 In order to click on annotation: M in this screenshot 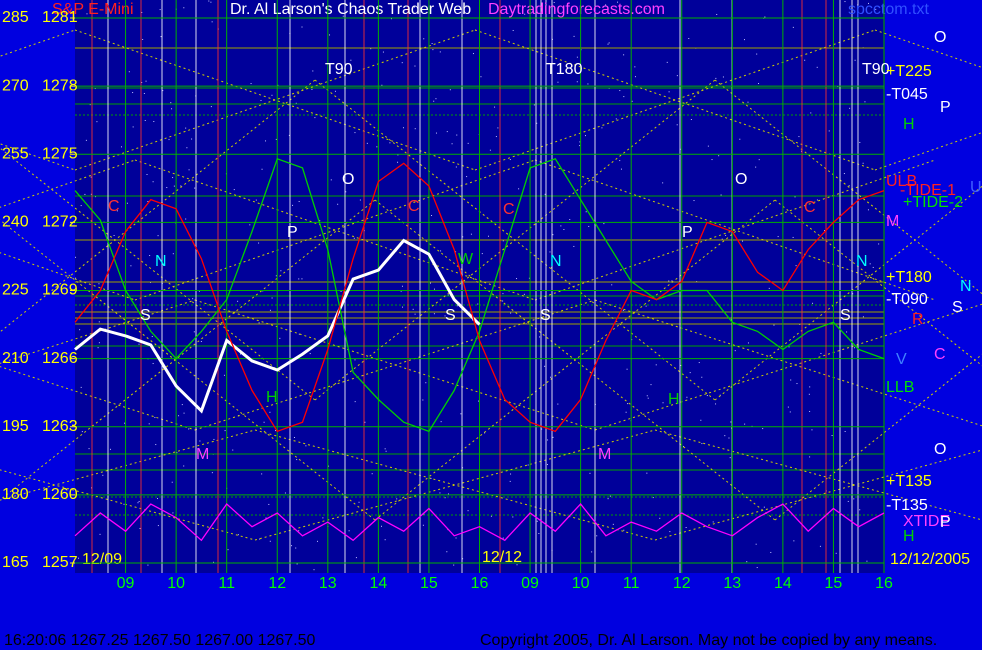, I will do `click(202, 454)`.